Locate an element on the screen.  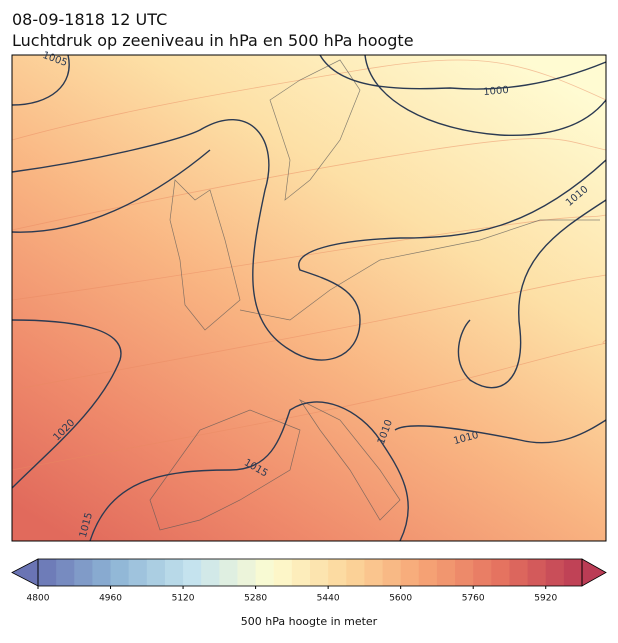
title: 08-09-1818 12 UTC is located at coordinates (89, 19).